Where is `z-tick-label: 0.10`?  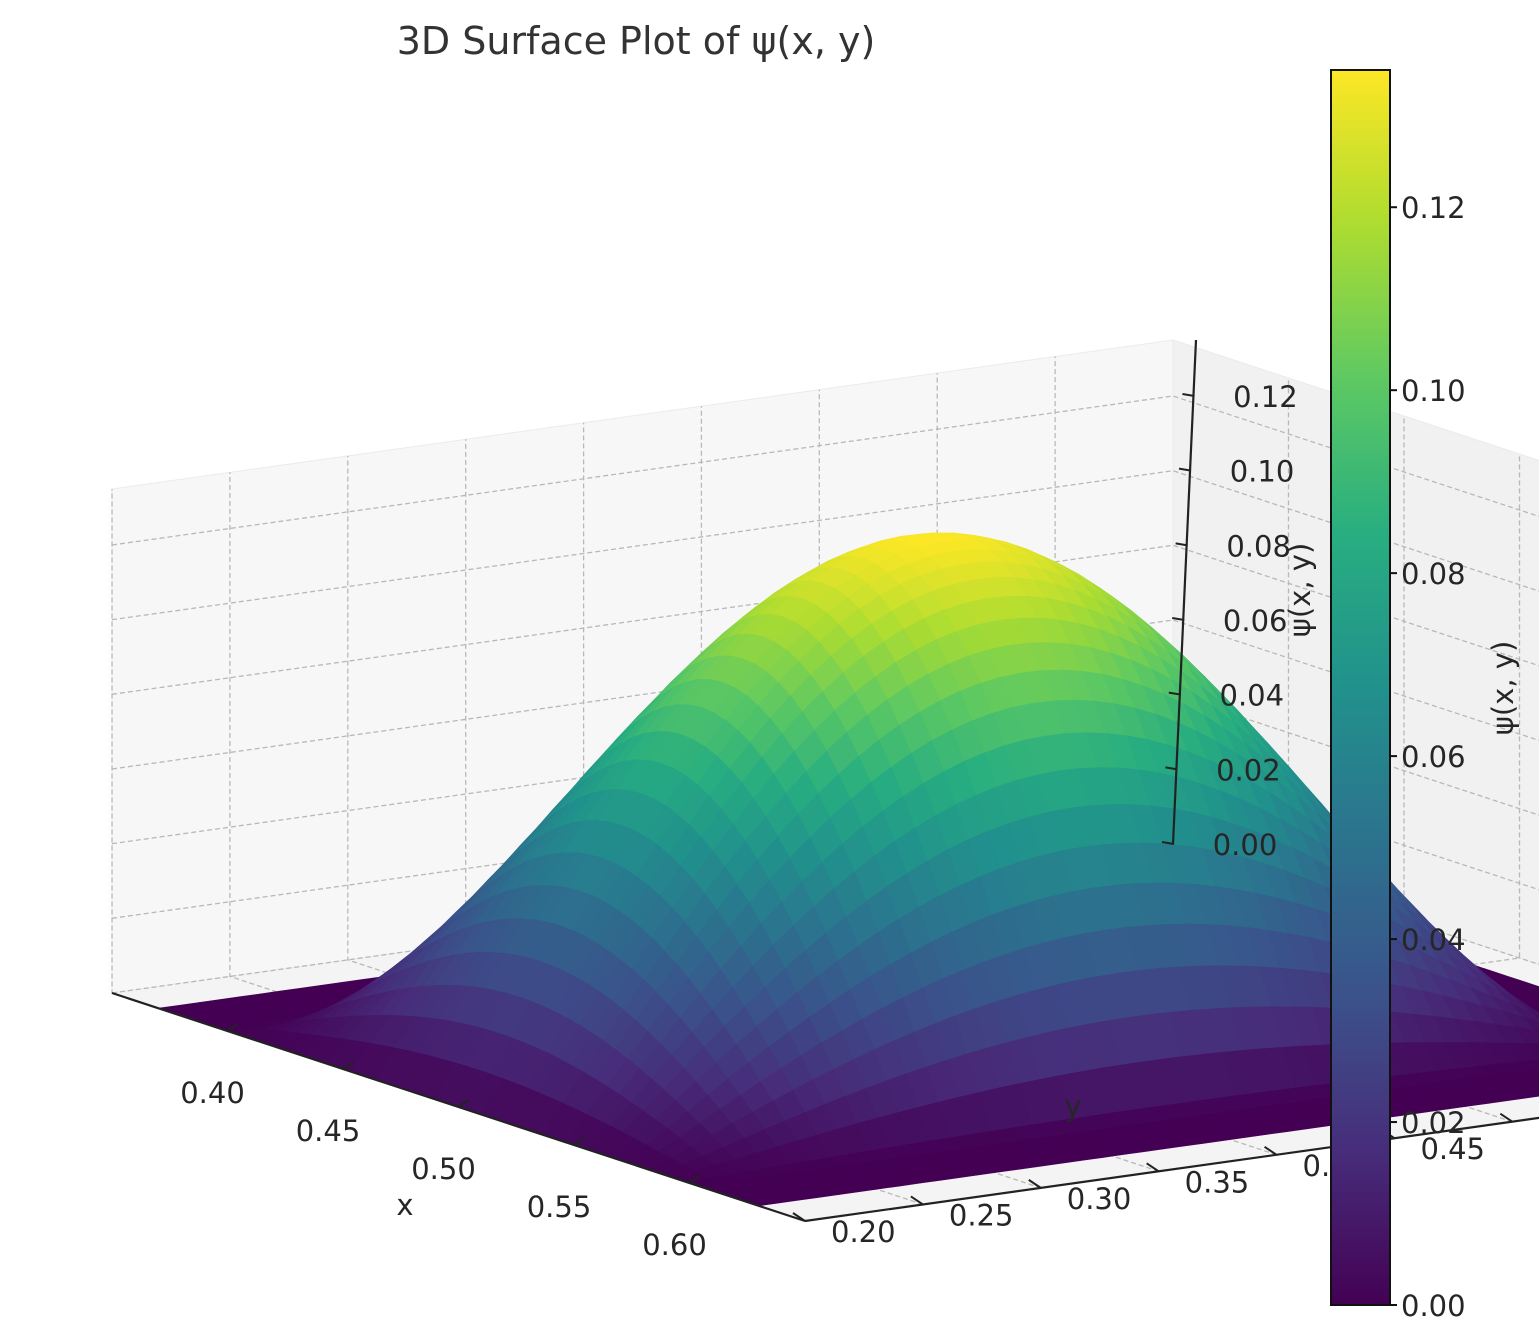
z-tick-label: 0.10 is located at coordinates (1262, 472).